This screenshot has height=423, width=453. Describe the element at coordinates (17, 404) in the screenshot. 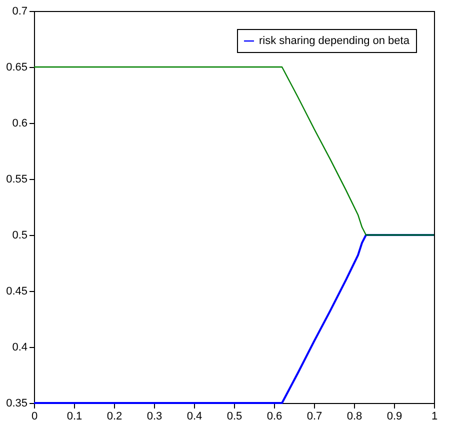

I see `y-tick-label: 0.35` at that location.